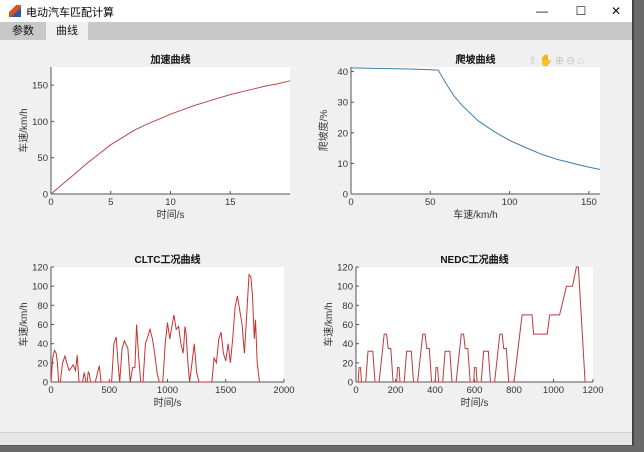 This screenshot has height=452, width=644. I want to click on x-axis-label: 车速/km/h, so click(475, 214).